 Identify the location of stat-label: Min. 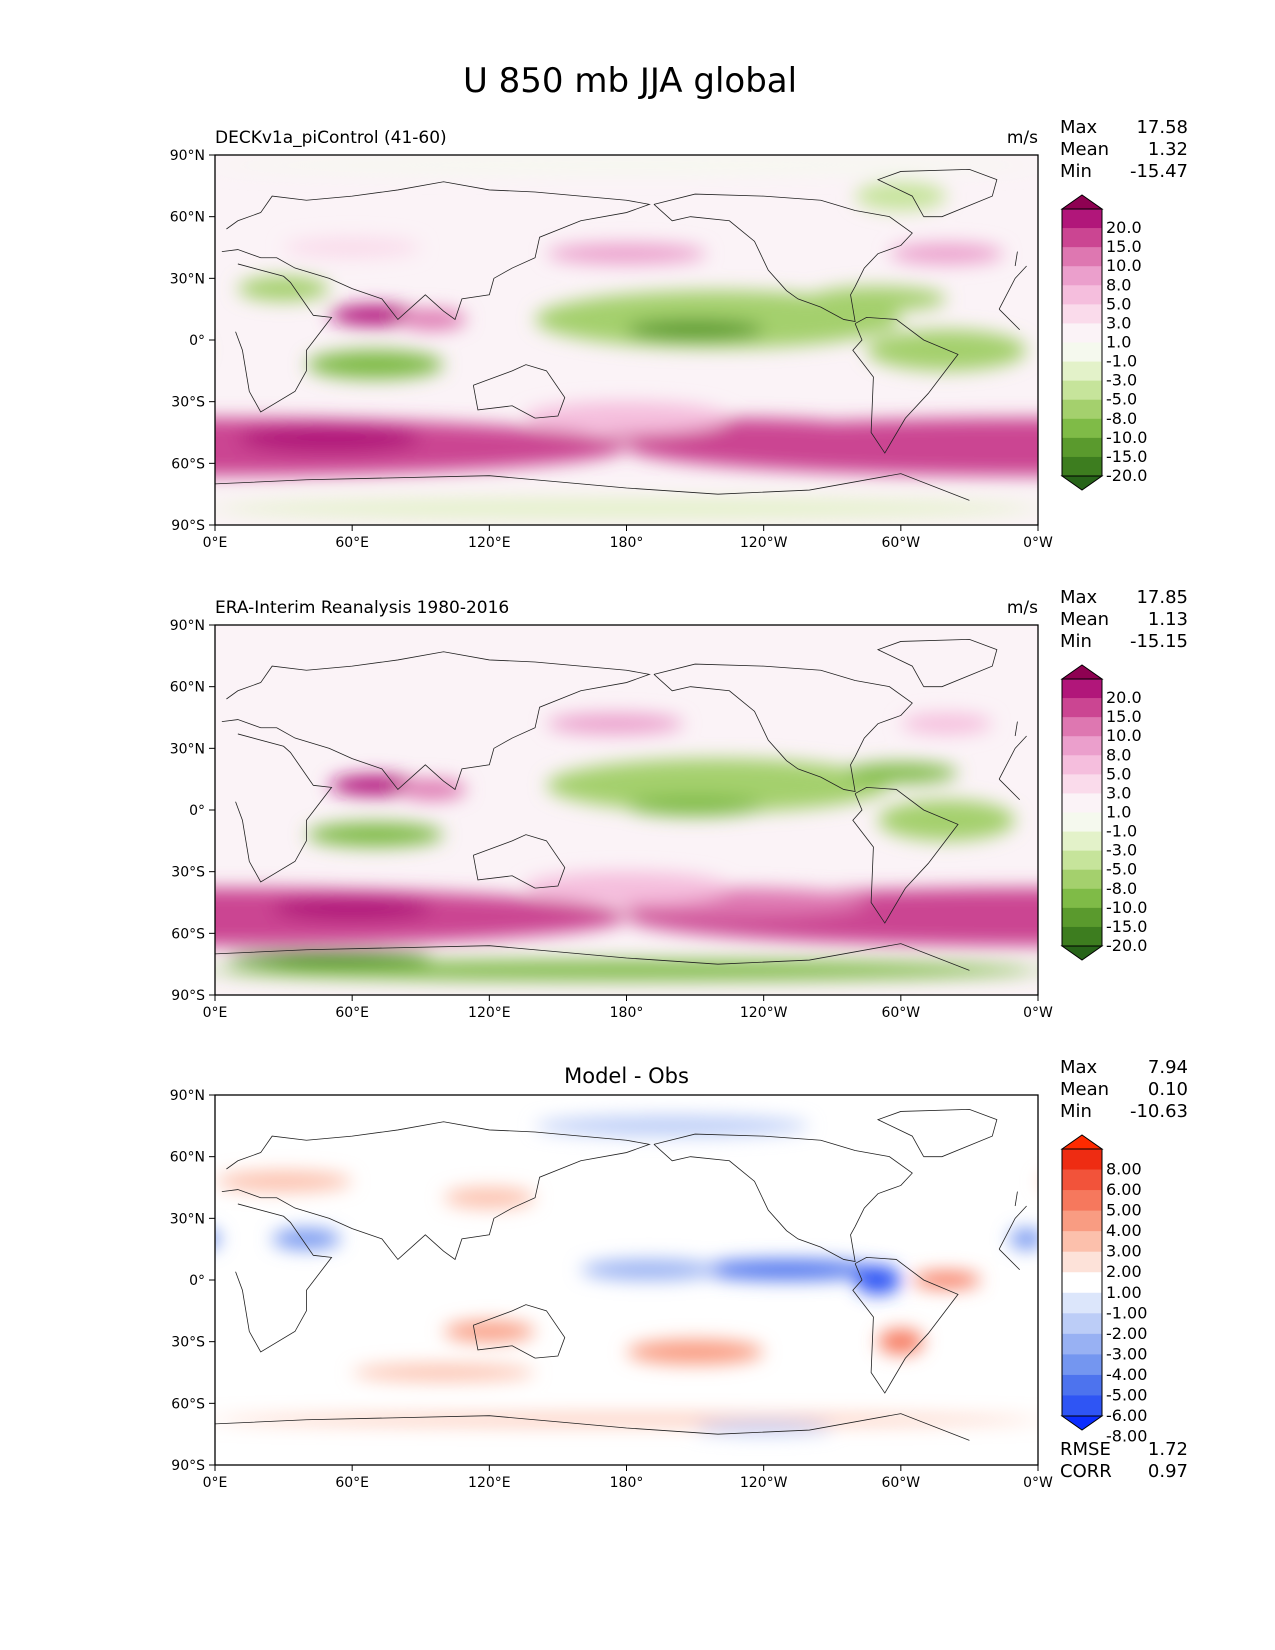
(1076, 641).